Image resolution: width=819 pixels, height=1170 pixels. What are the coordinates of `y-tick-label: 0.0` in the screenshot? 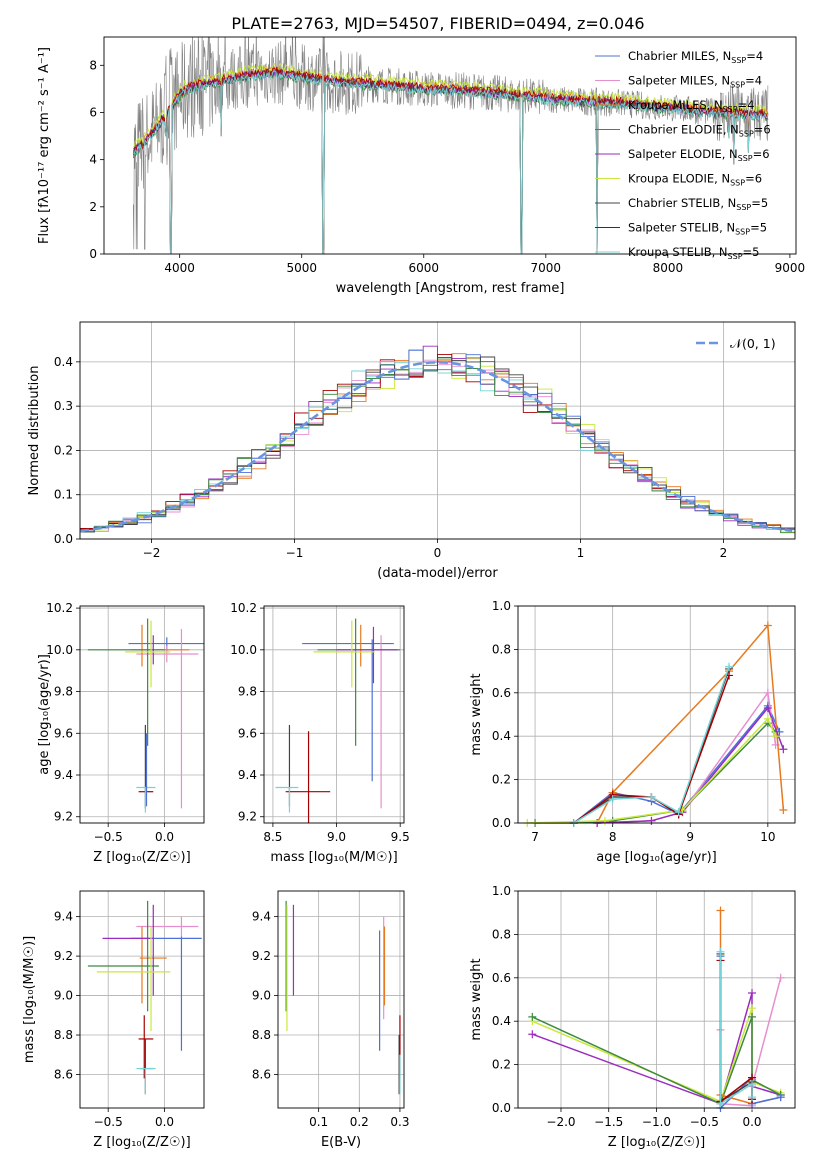 It's located at (501, 823).